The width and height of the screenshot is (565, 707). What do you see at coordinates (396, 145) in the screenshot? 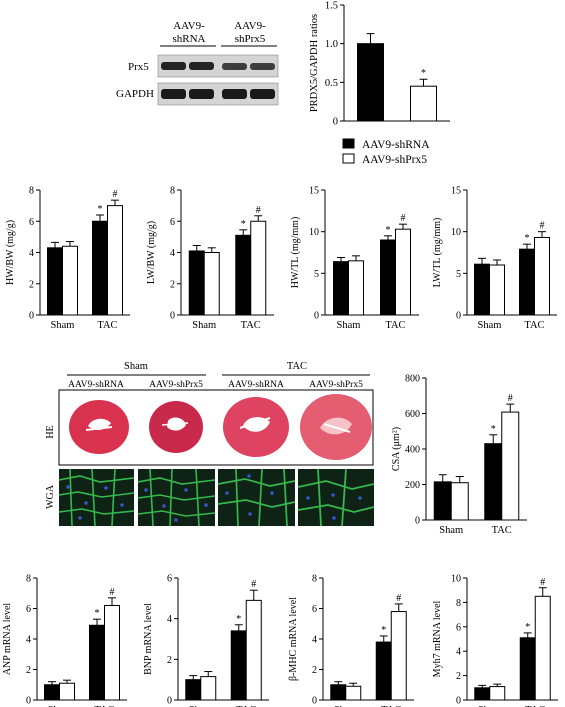
I see `legend-label-shrna: AAV9-shRNA` at bounding box center [396, 145].